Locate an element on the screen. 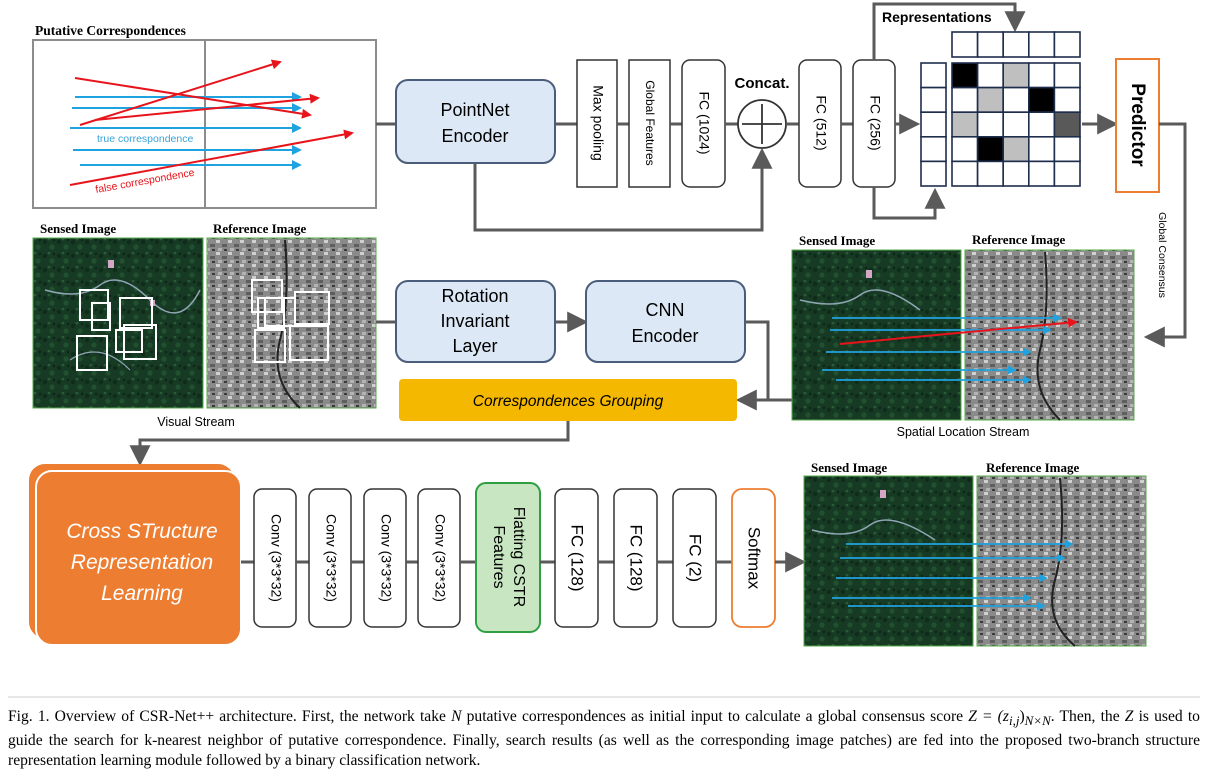  caption-sub-nn: N×N is located at coordinates (1037, 721).